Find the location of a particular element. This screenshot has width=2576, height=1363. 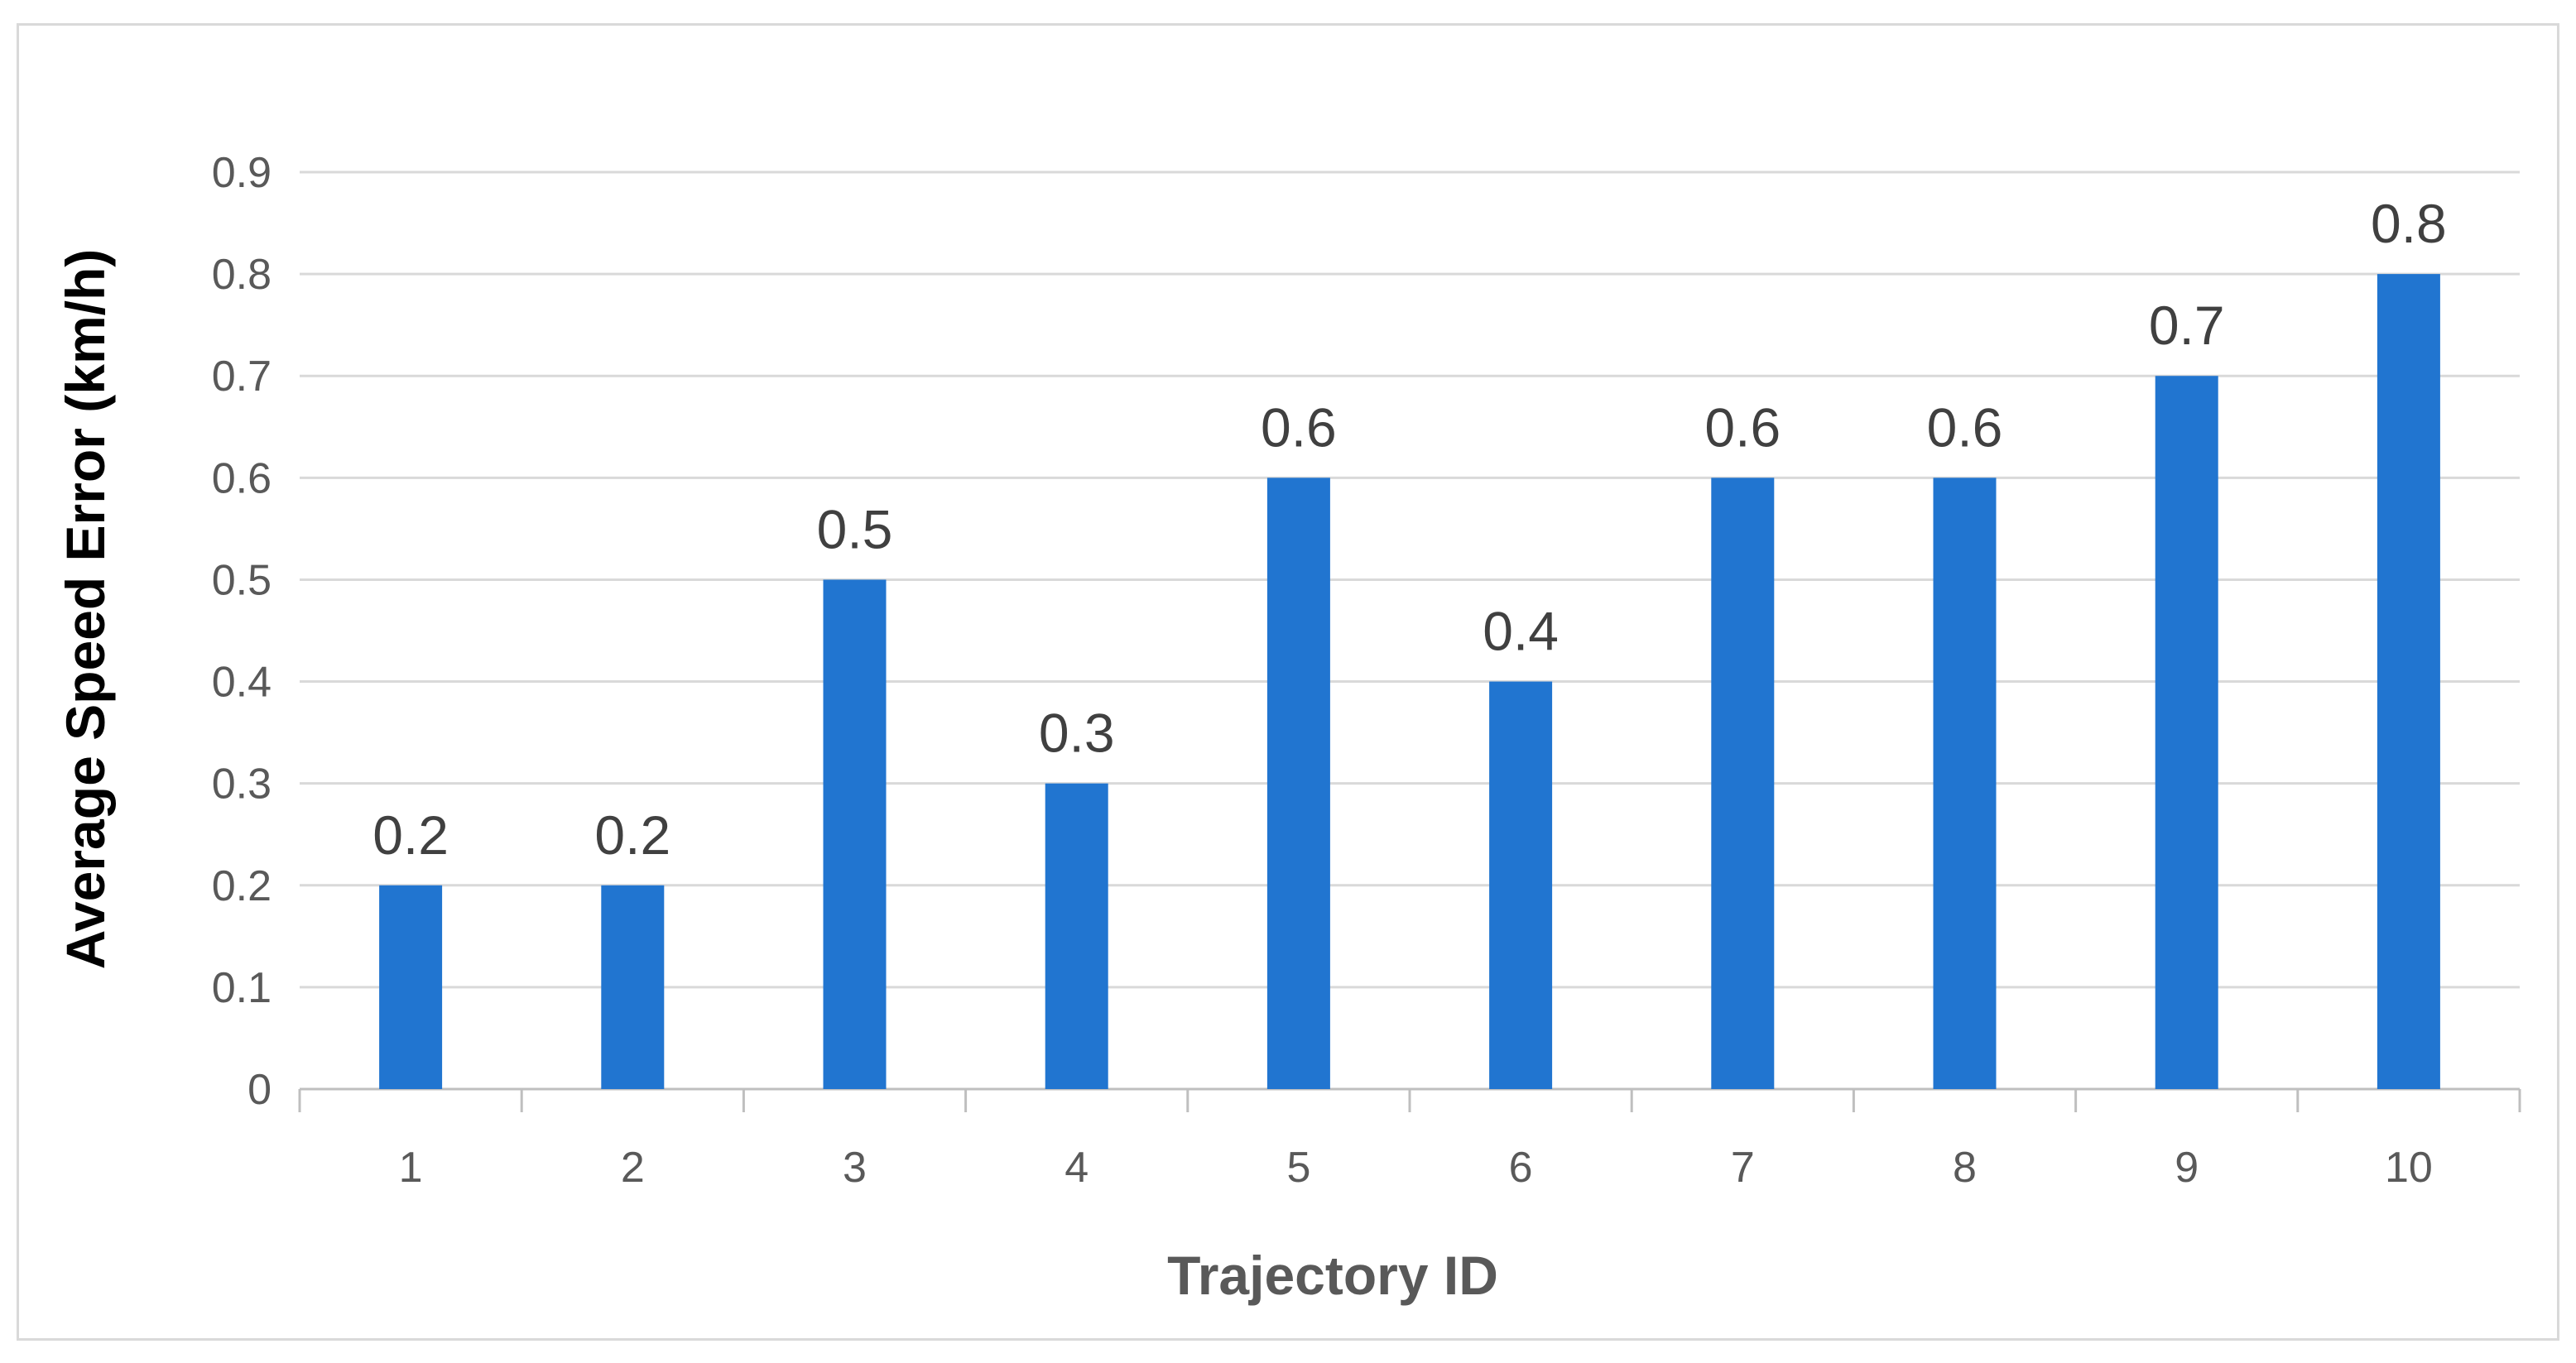

y-tick-label: 0 is located at coordinates (260, 1090).